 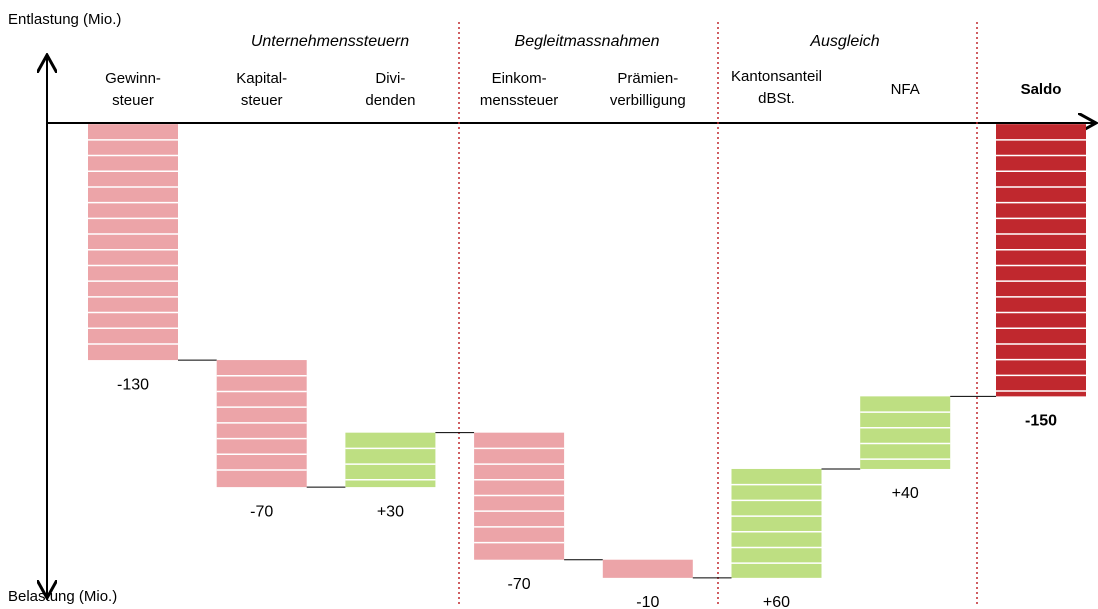 What do you see at coordinates (648, 100) in the screenshot?
I see `x-tick-label: verbilligung` at bounding box center [648, 100].